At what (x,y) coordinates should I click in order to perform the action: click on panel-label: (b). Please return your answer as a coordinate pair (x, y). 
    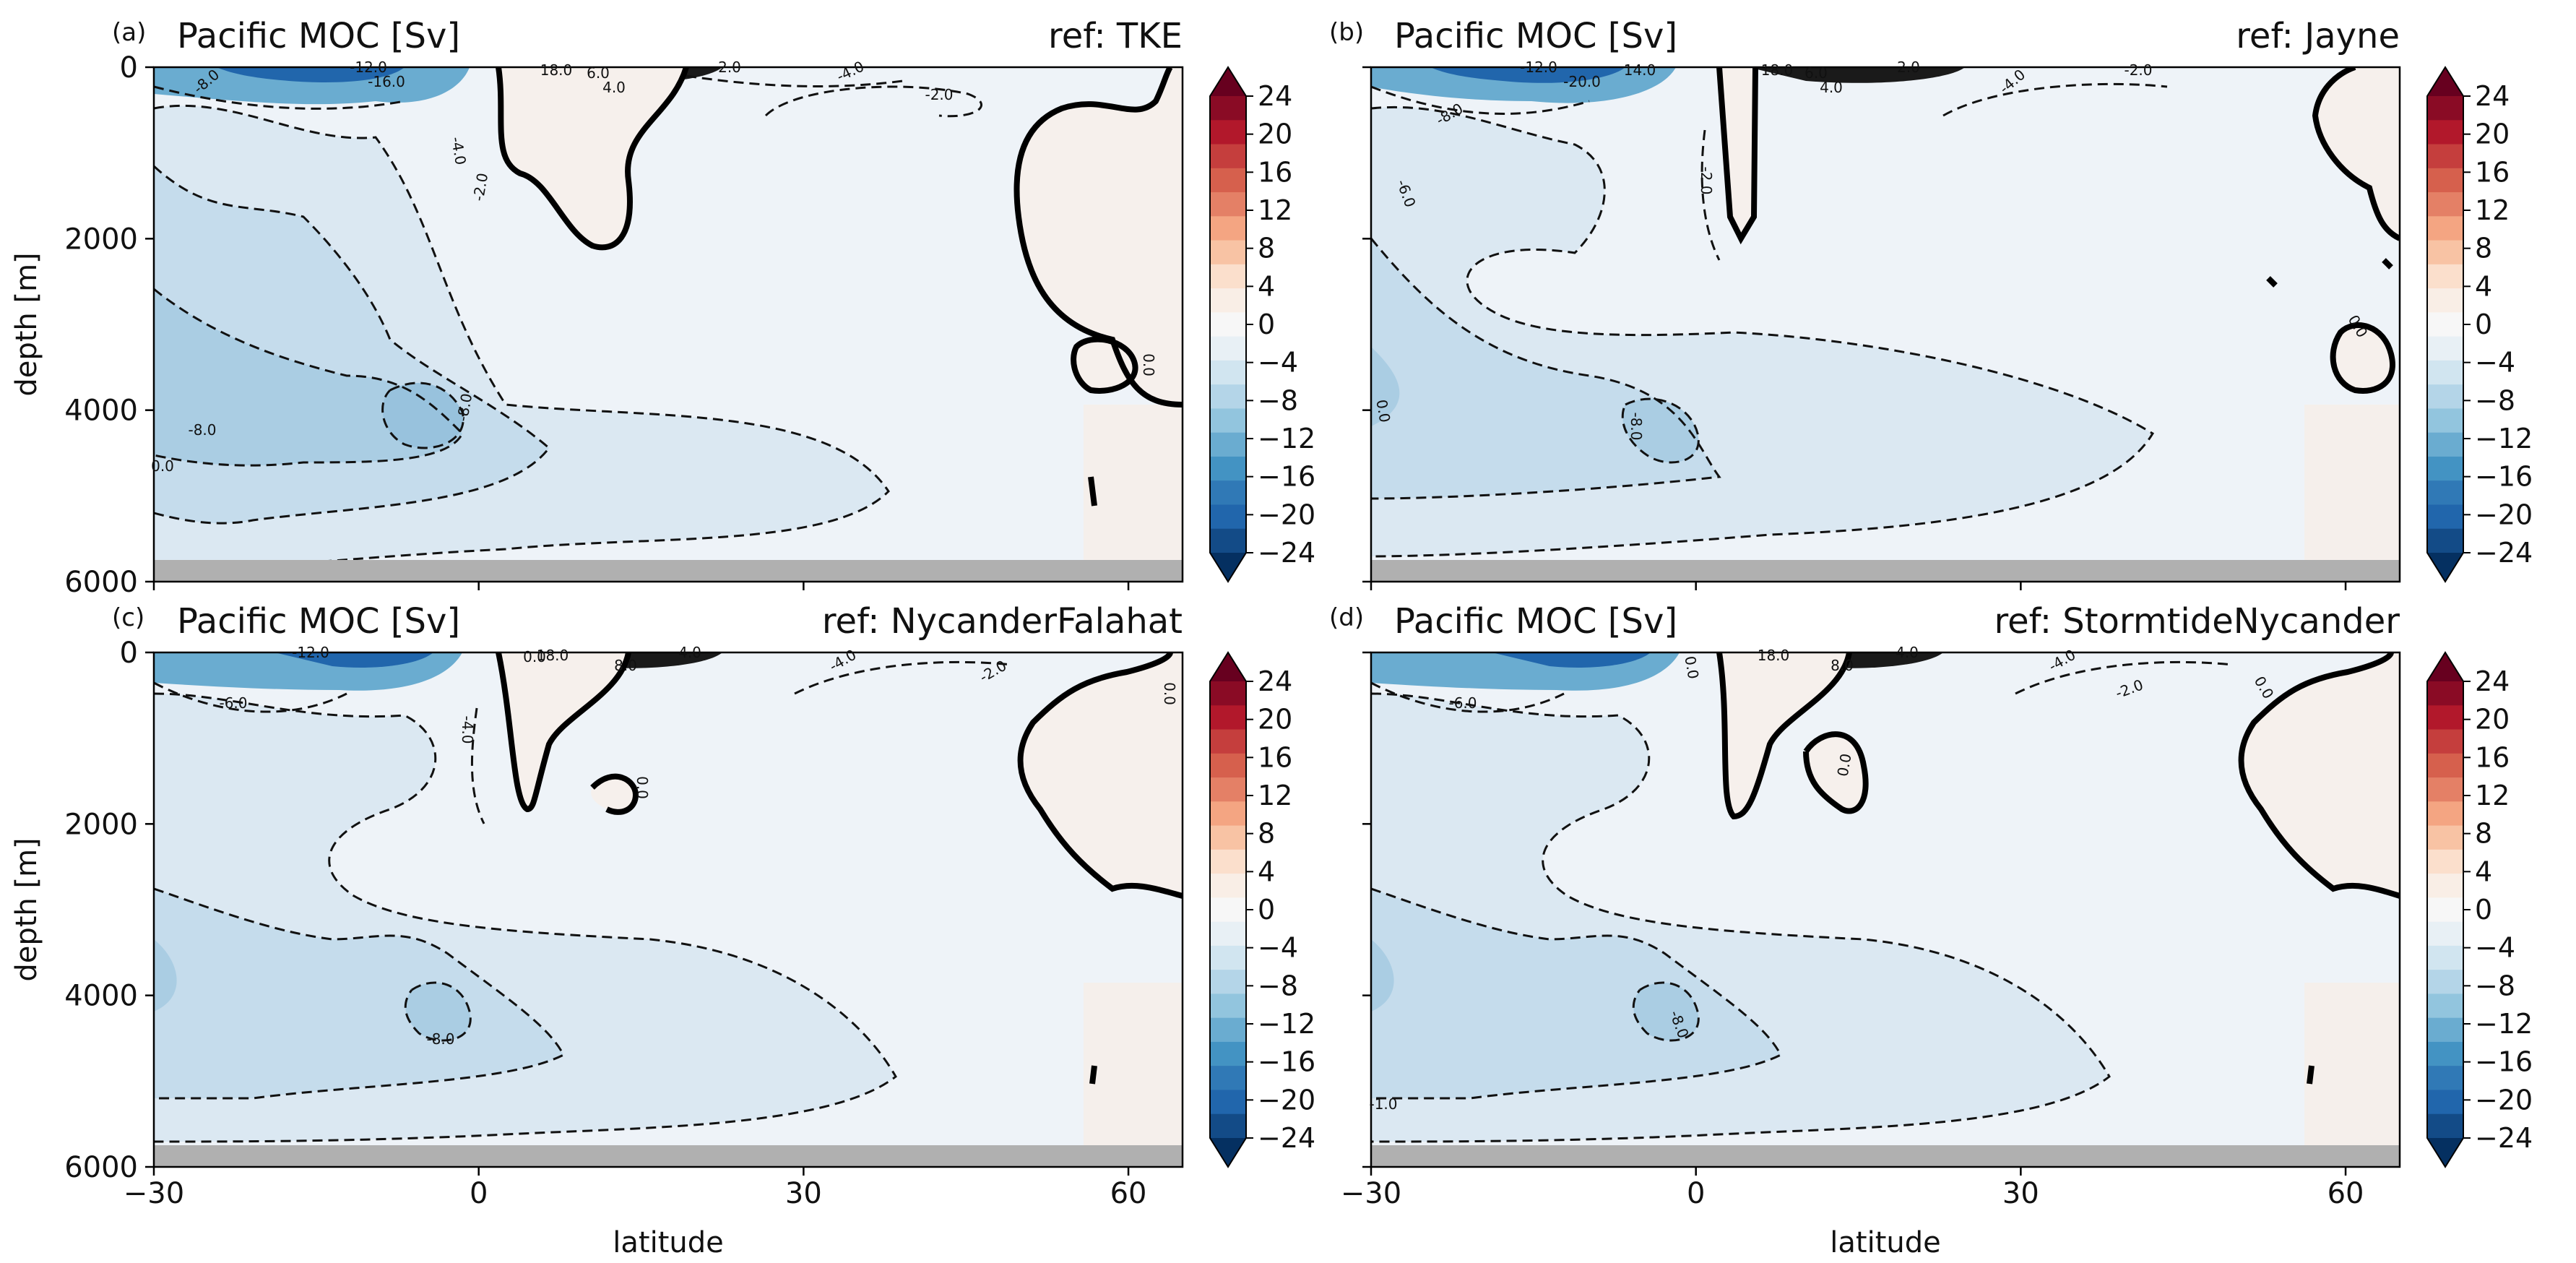
    Looking at the image, I should click on (1346, 32).